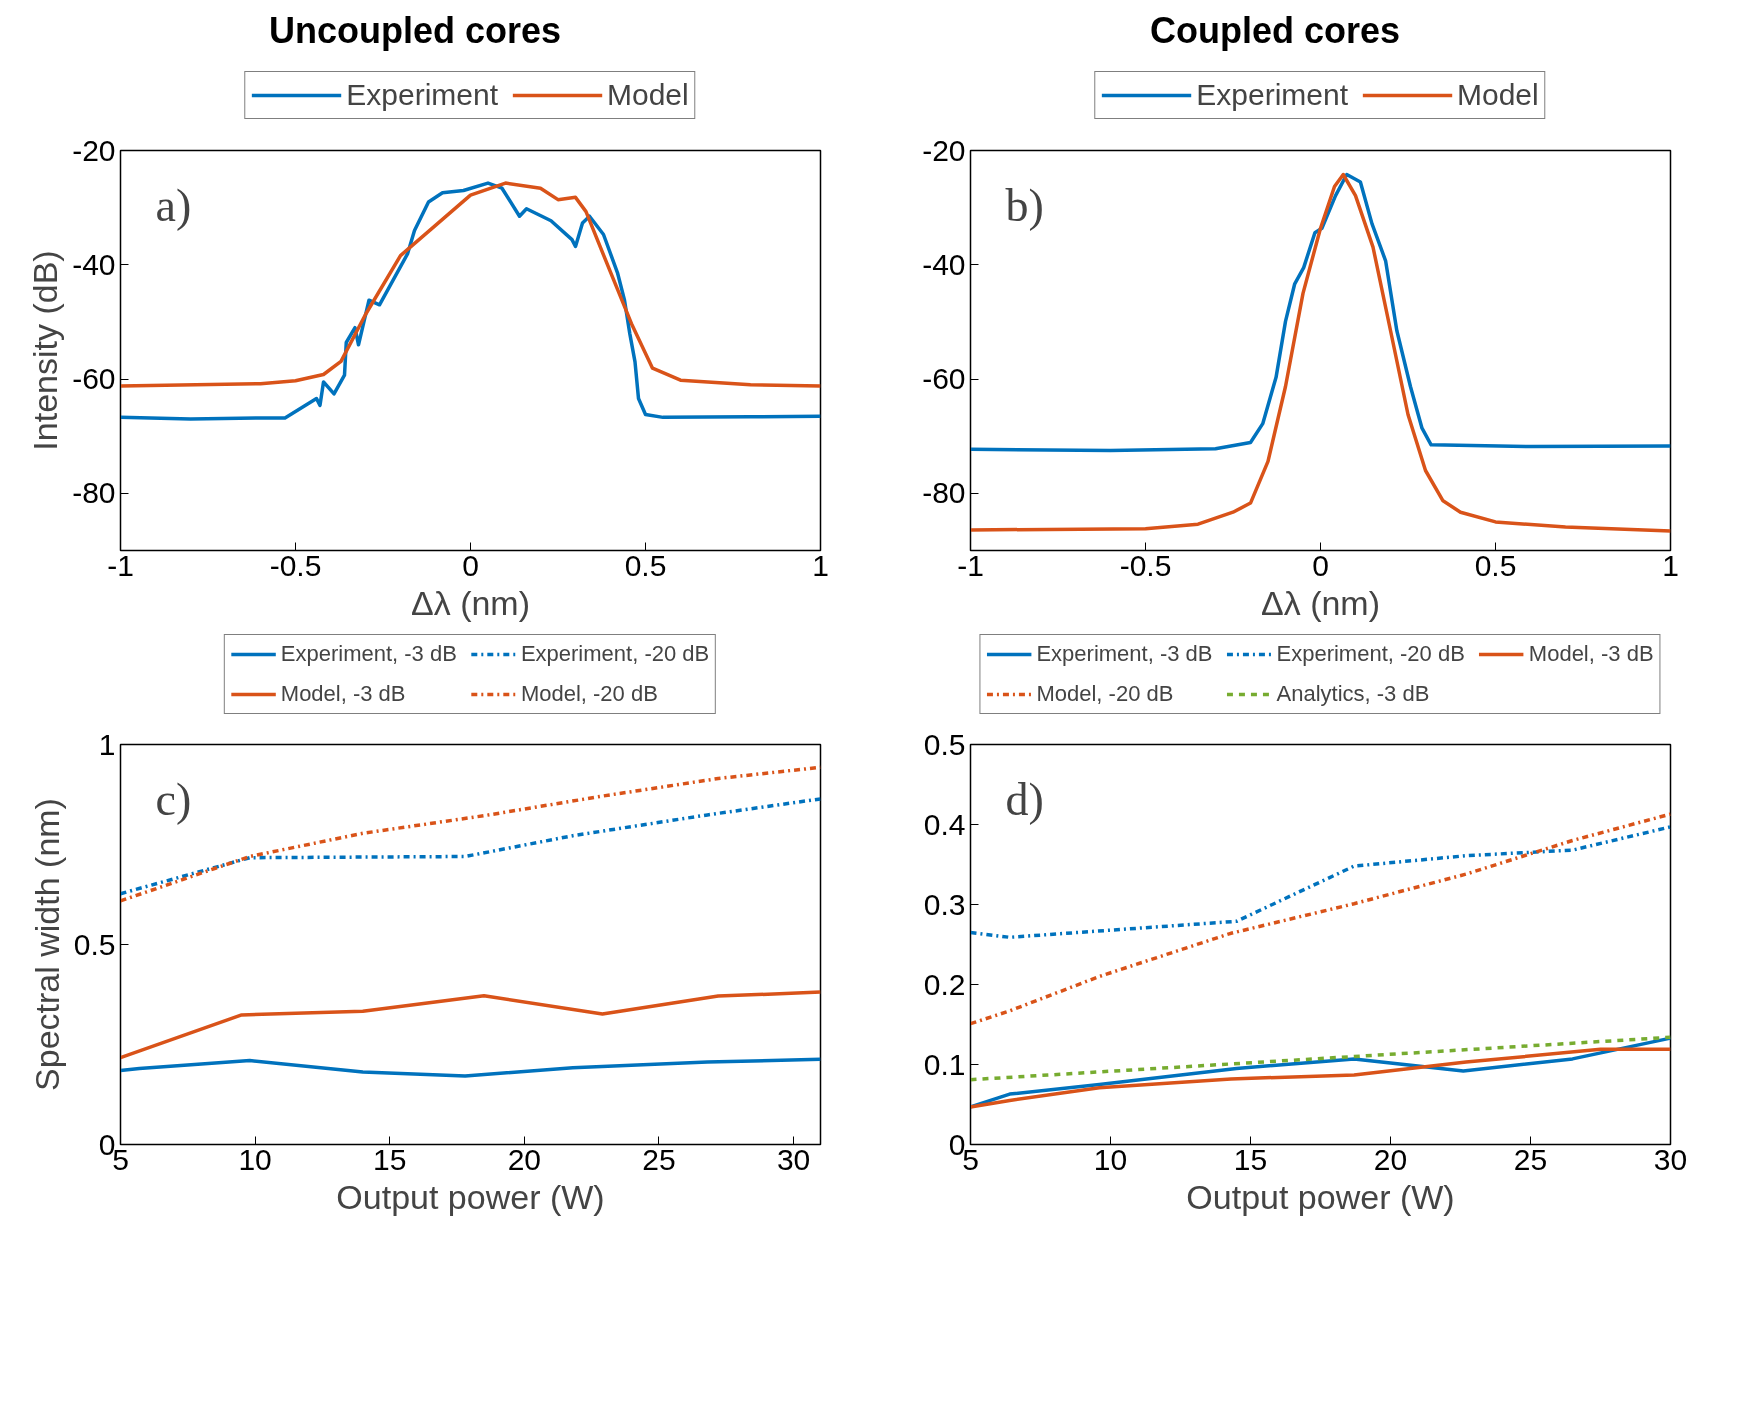  What do you see at coordinates (45, 350) in the screenshot?
I see `y-axis-title: Intensity (dB)` at bounding box center [45, 350].